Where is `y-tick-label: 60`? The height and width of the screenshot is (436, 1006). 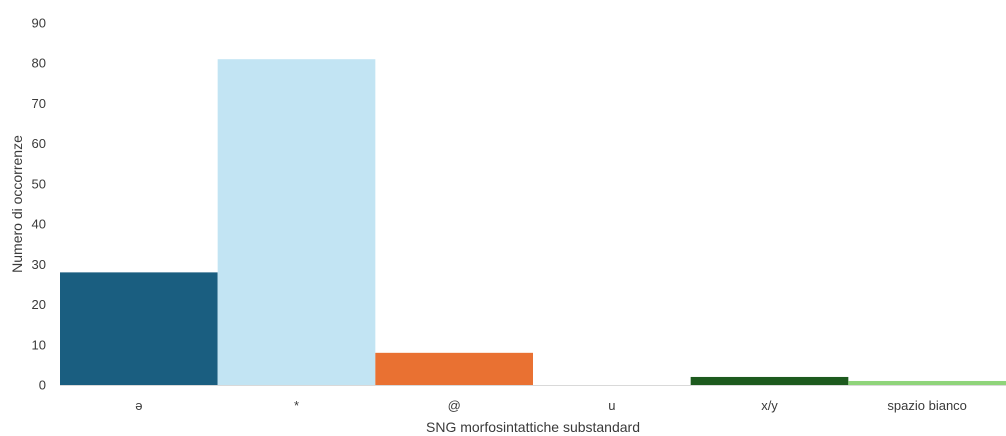 y-tick-label: 60 is located at coordinates (39, 143).